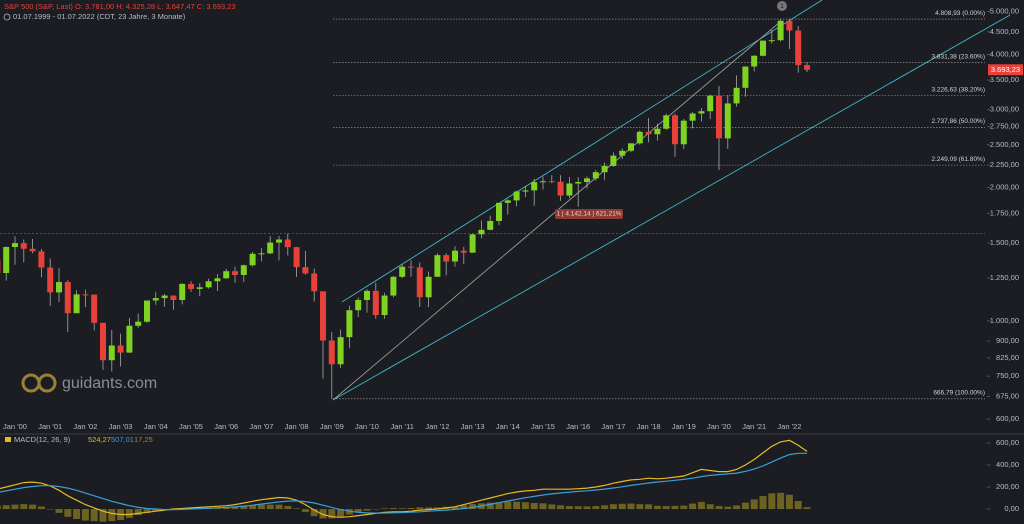 This screenshot has width=1024, height=524. I want to click on x-tick-label: Jan '00, so click(15, 426).